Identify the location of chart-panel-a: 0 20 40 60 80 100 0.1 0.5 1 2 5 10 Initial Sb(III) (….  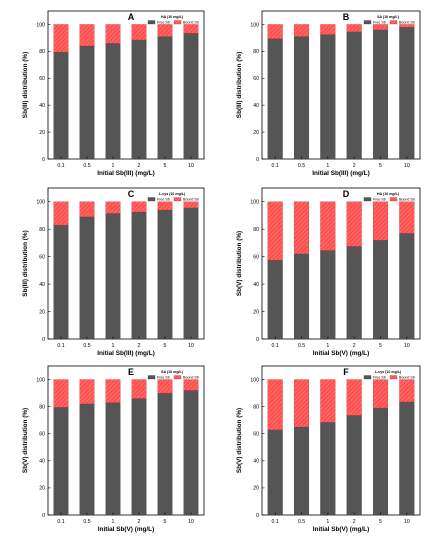
(113, 93).